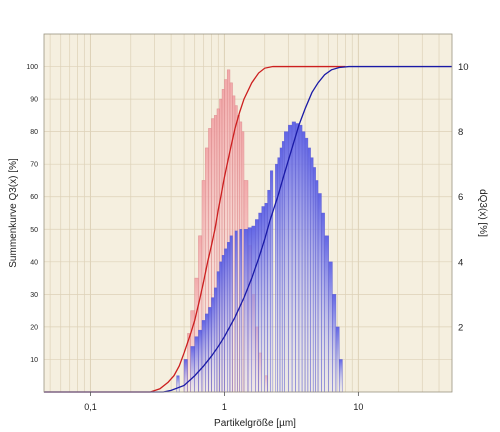 The width and height of the screenshot is (500, 432). I want to click on y-tick-label: 70, so click(34, 165).